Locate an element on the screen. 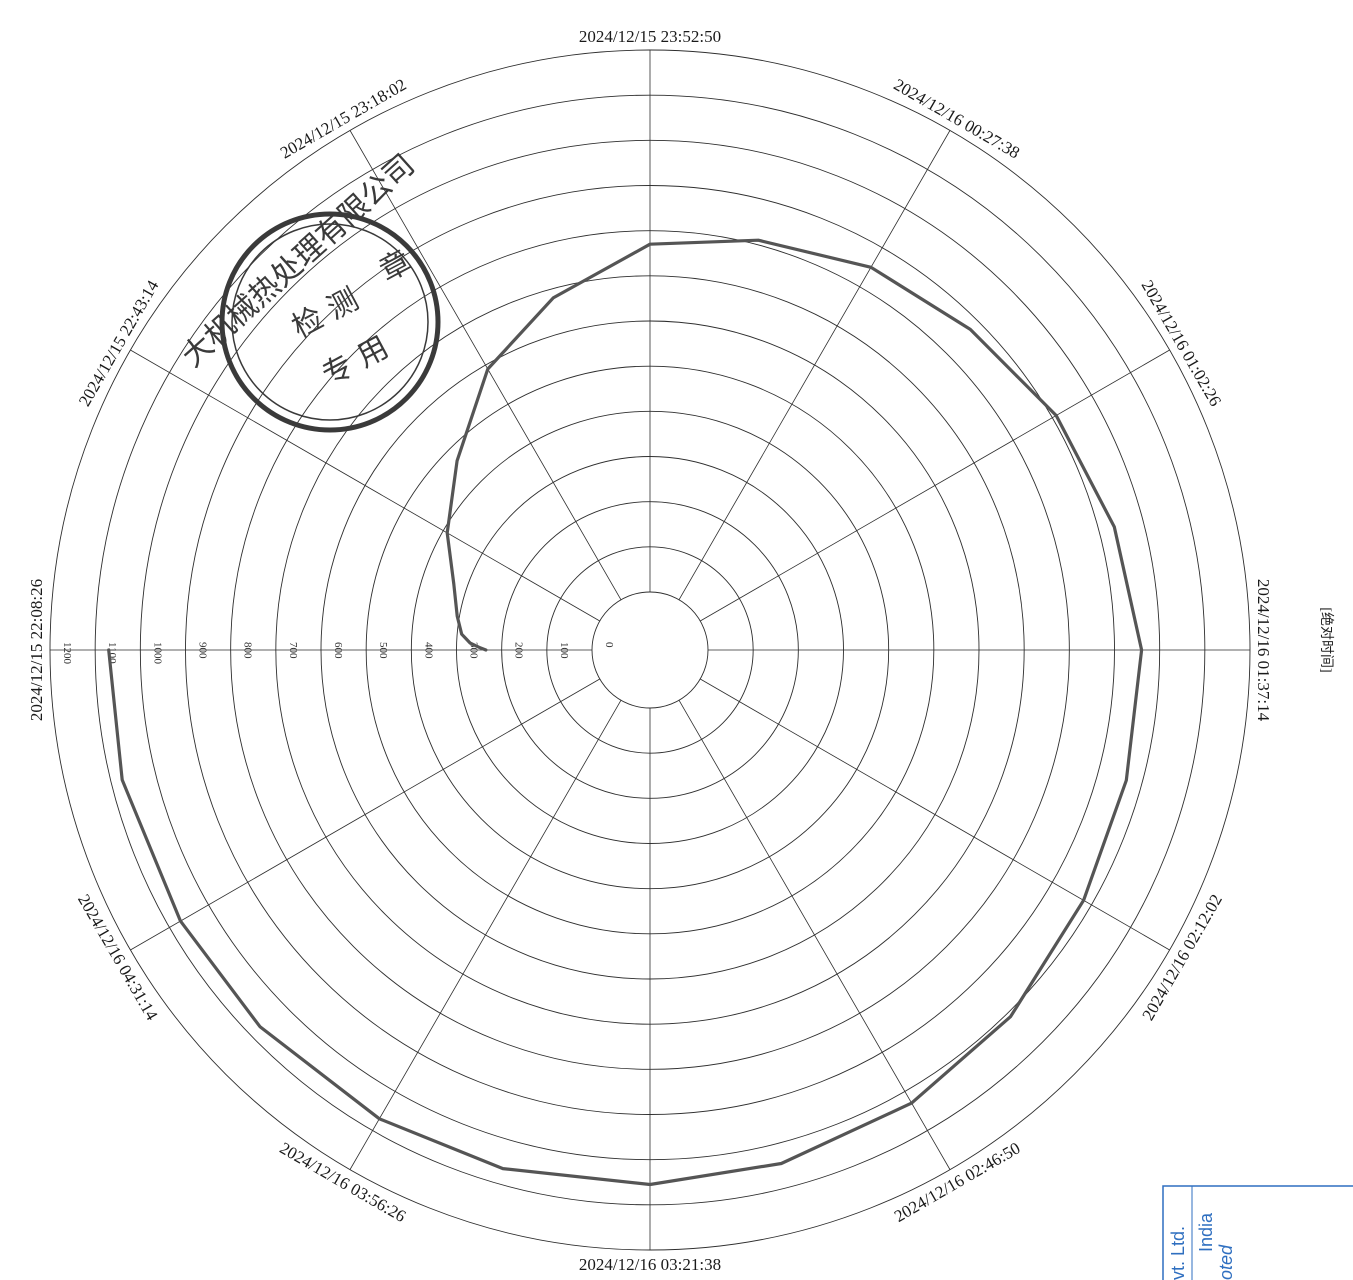  radial-tick-label: 1000 is located at coordinates (157, 653).